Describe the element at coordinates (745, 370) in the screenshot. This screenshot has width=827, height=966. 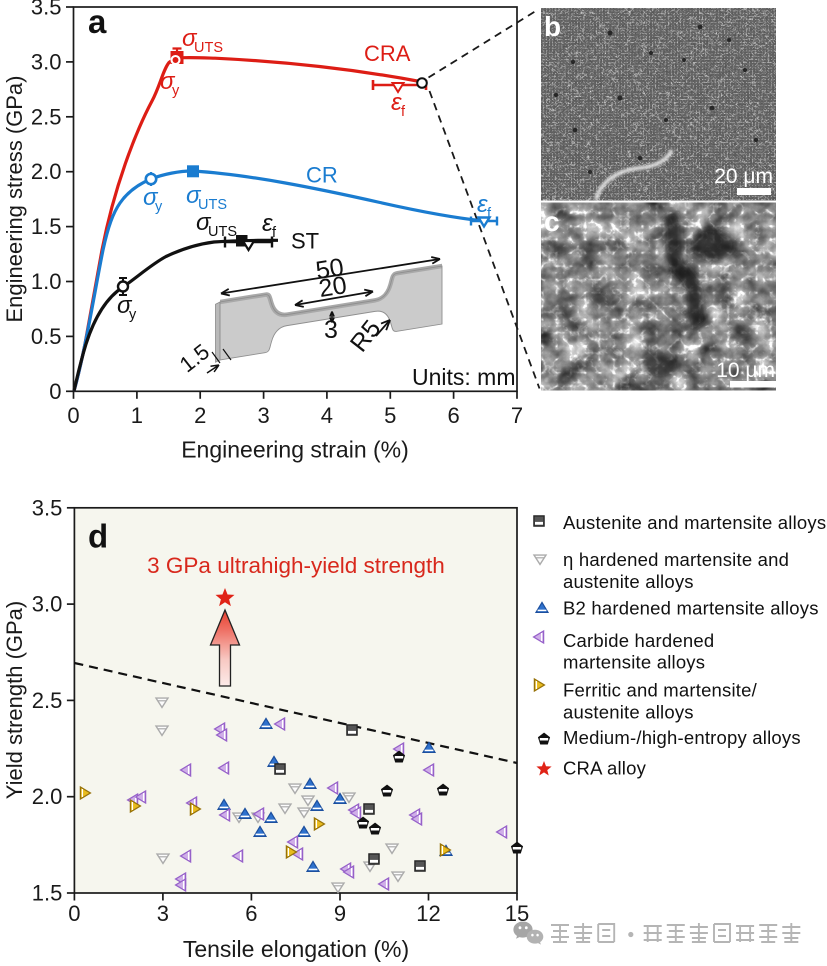
I see `svg-text: 10 μm` at that location.